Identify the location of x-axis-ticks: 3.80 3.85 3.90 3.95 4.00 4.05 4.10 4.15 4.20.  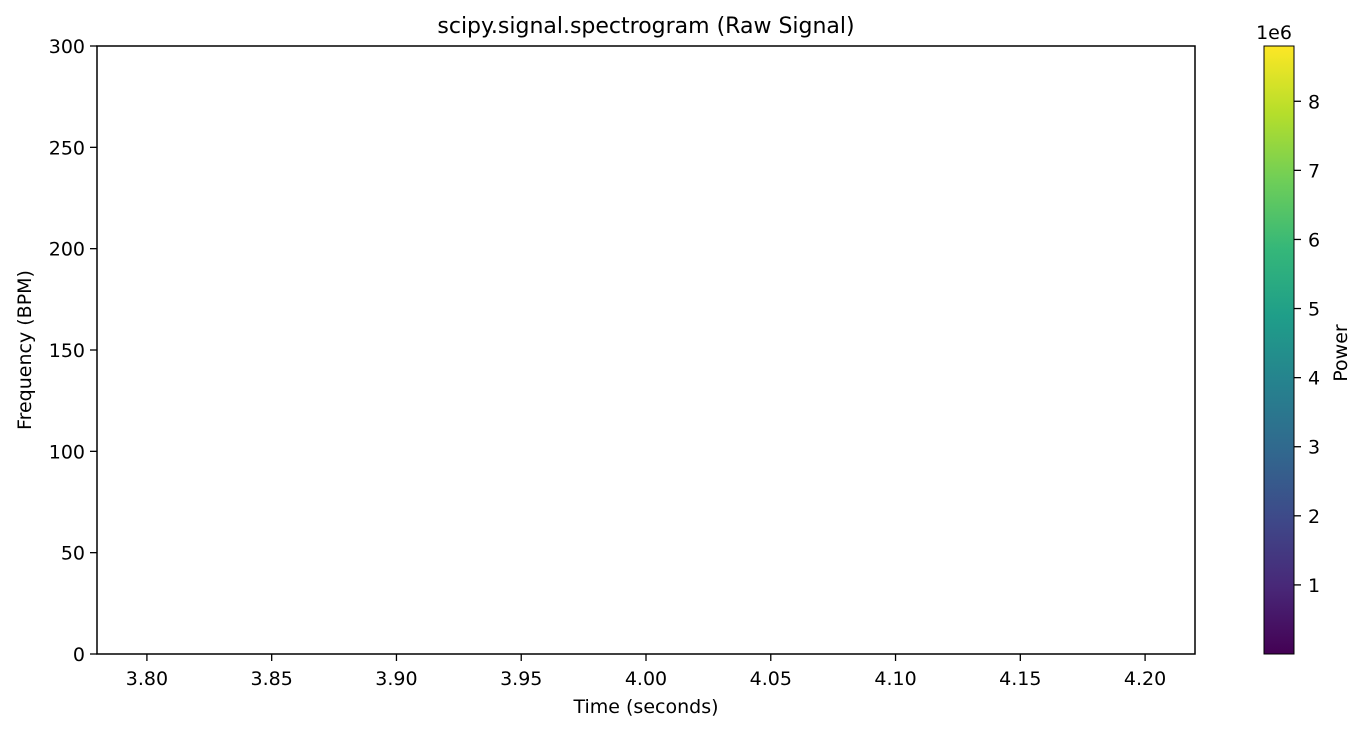
(646, 672).